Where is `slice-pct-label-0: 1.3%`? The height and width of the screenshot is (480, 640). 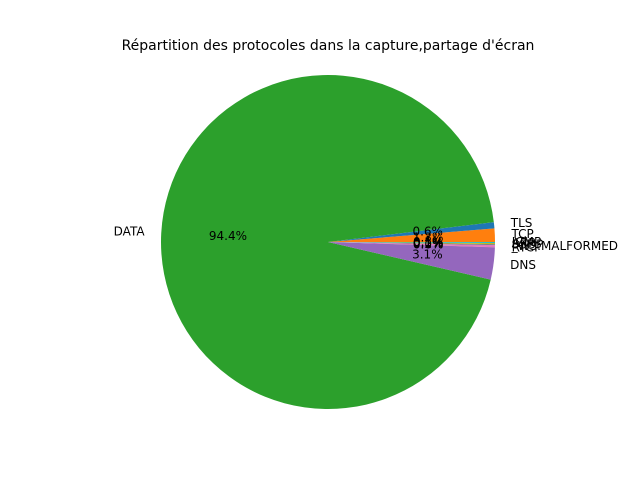
slice-pct-label-0: 1.3% is located at coordinates (428, 237).